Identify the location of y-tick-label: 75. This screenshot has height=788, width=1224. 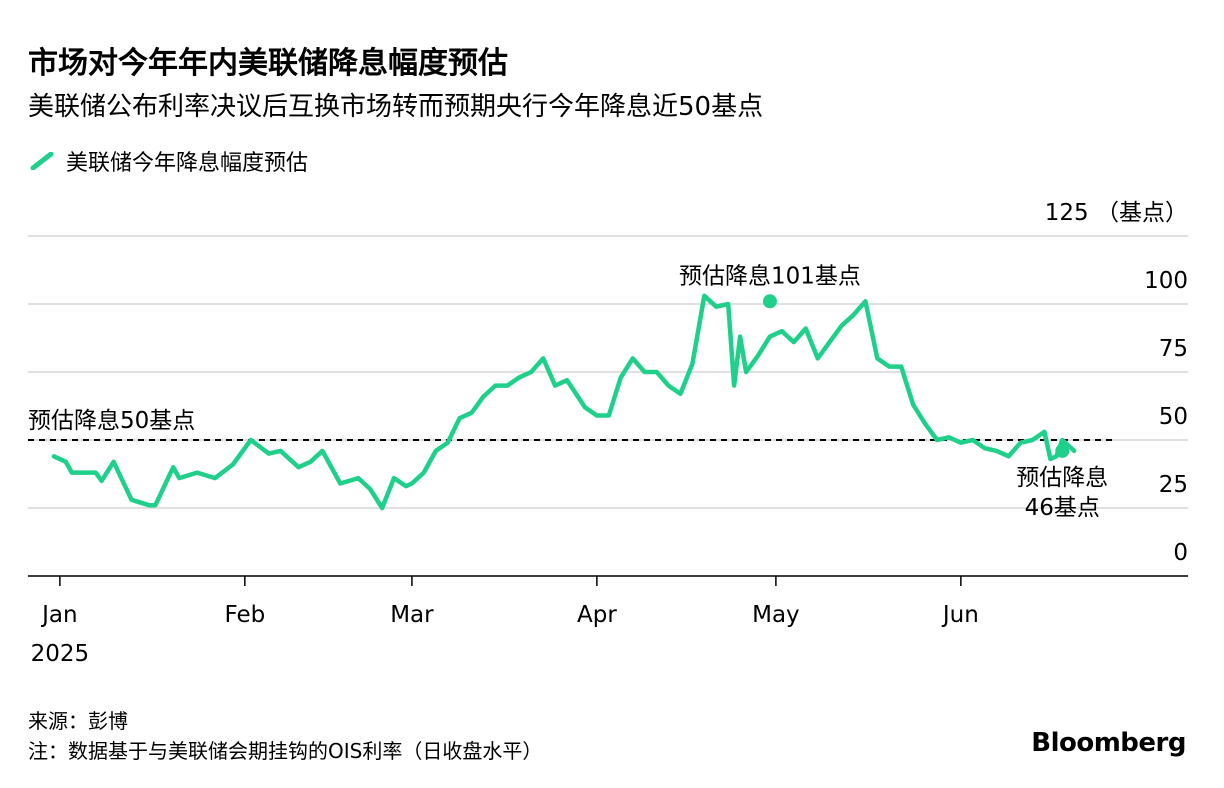
(1173, 349).